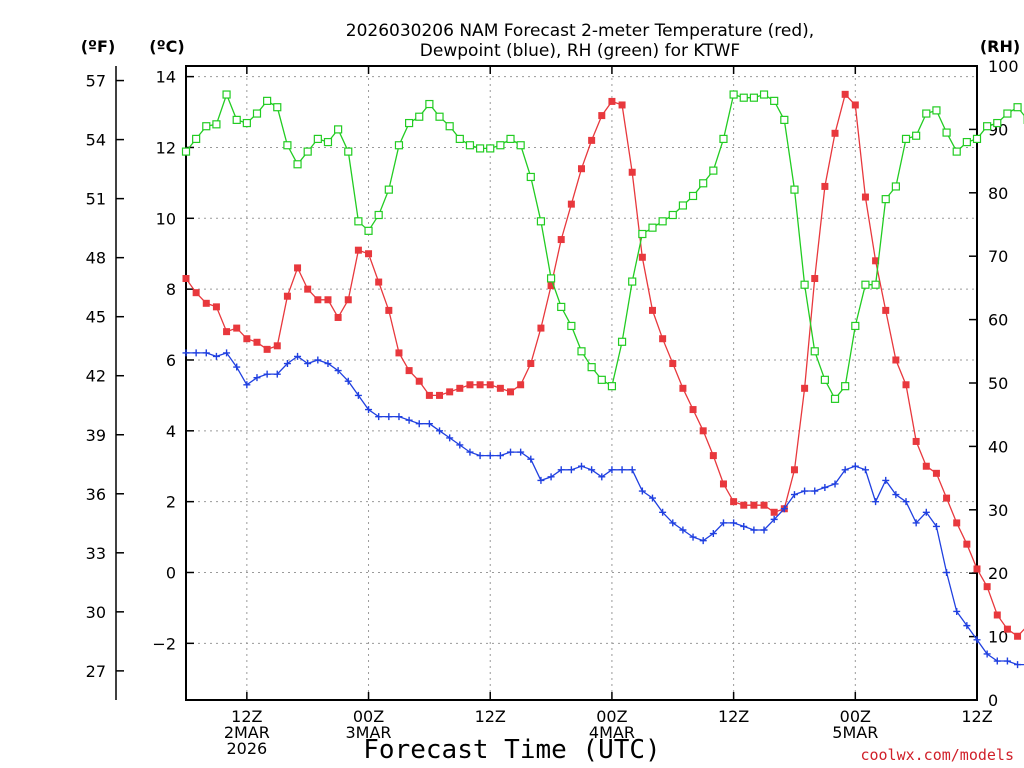 This screenshot has height=768, width=1024. Describe the element at coordinates (612, 732) in the screenshot. I see `x-tick-label: 4MAR` at that location.